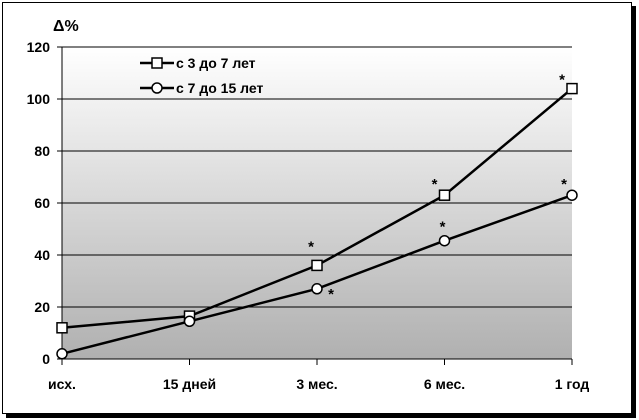  What do you see at coordinates (39, 47) in the screenshot?
I see `y-tick-label: 120` at bounding box center [39, 47].